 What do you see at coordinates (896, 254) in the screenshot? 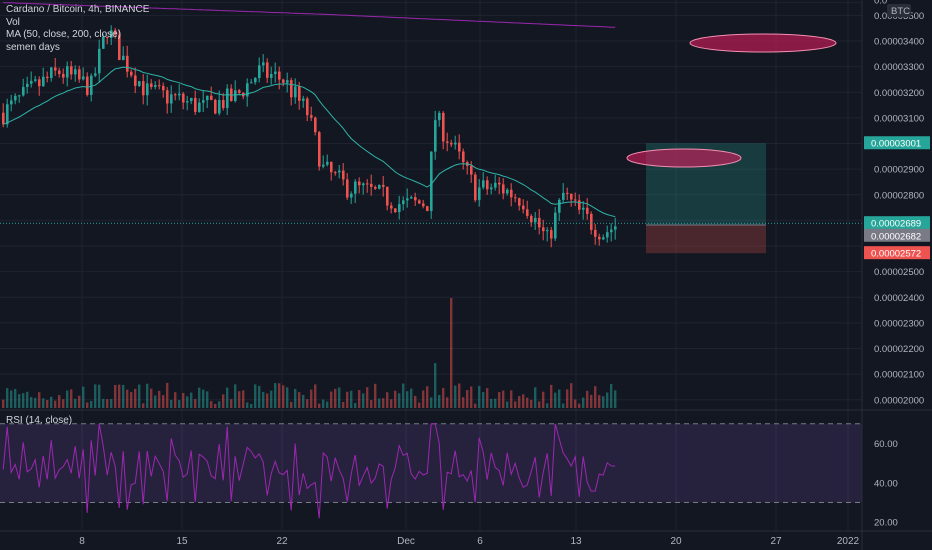
I see `stop-price-badge: 0.00002572` at bounding box center [896, 254].